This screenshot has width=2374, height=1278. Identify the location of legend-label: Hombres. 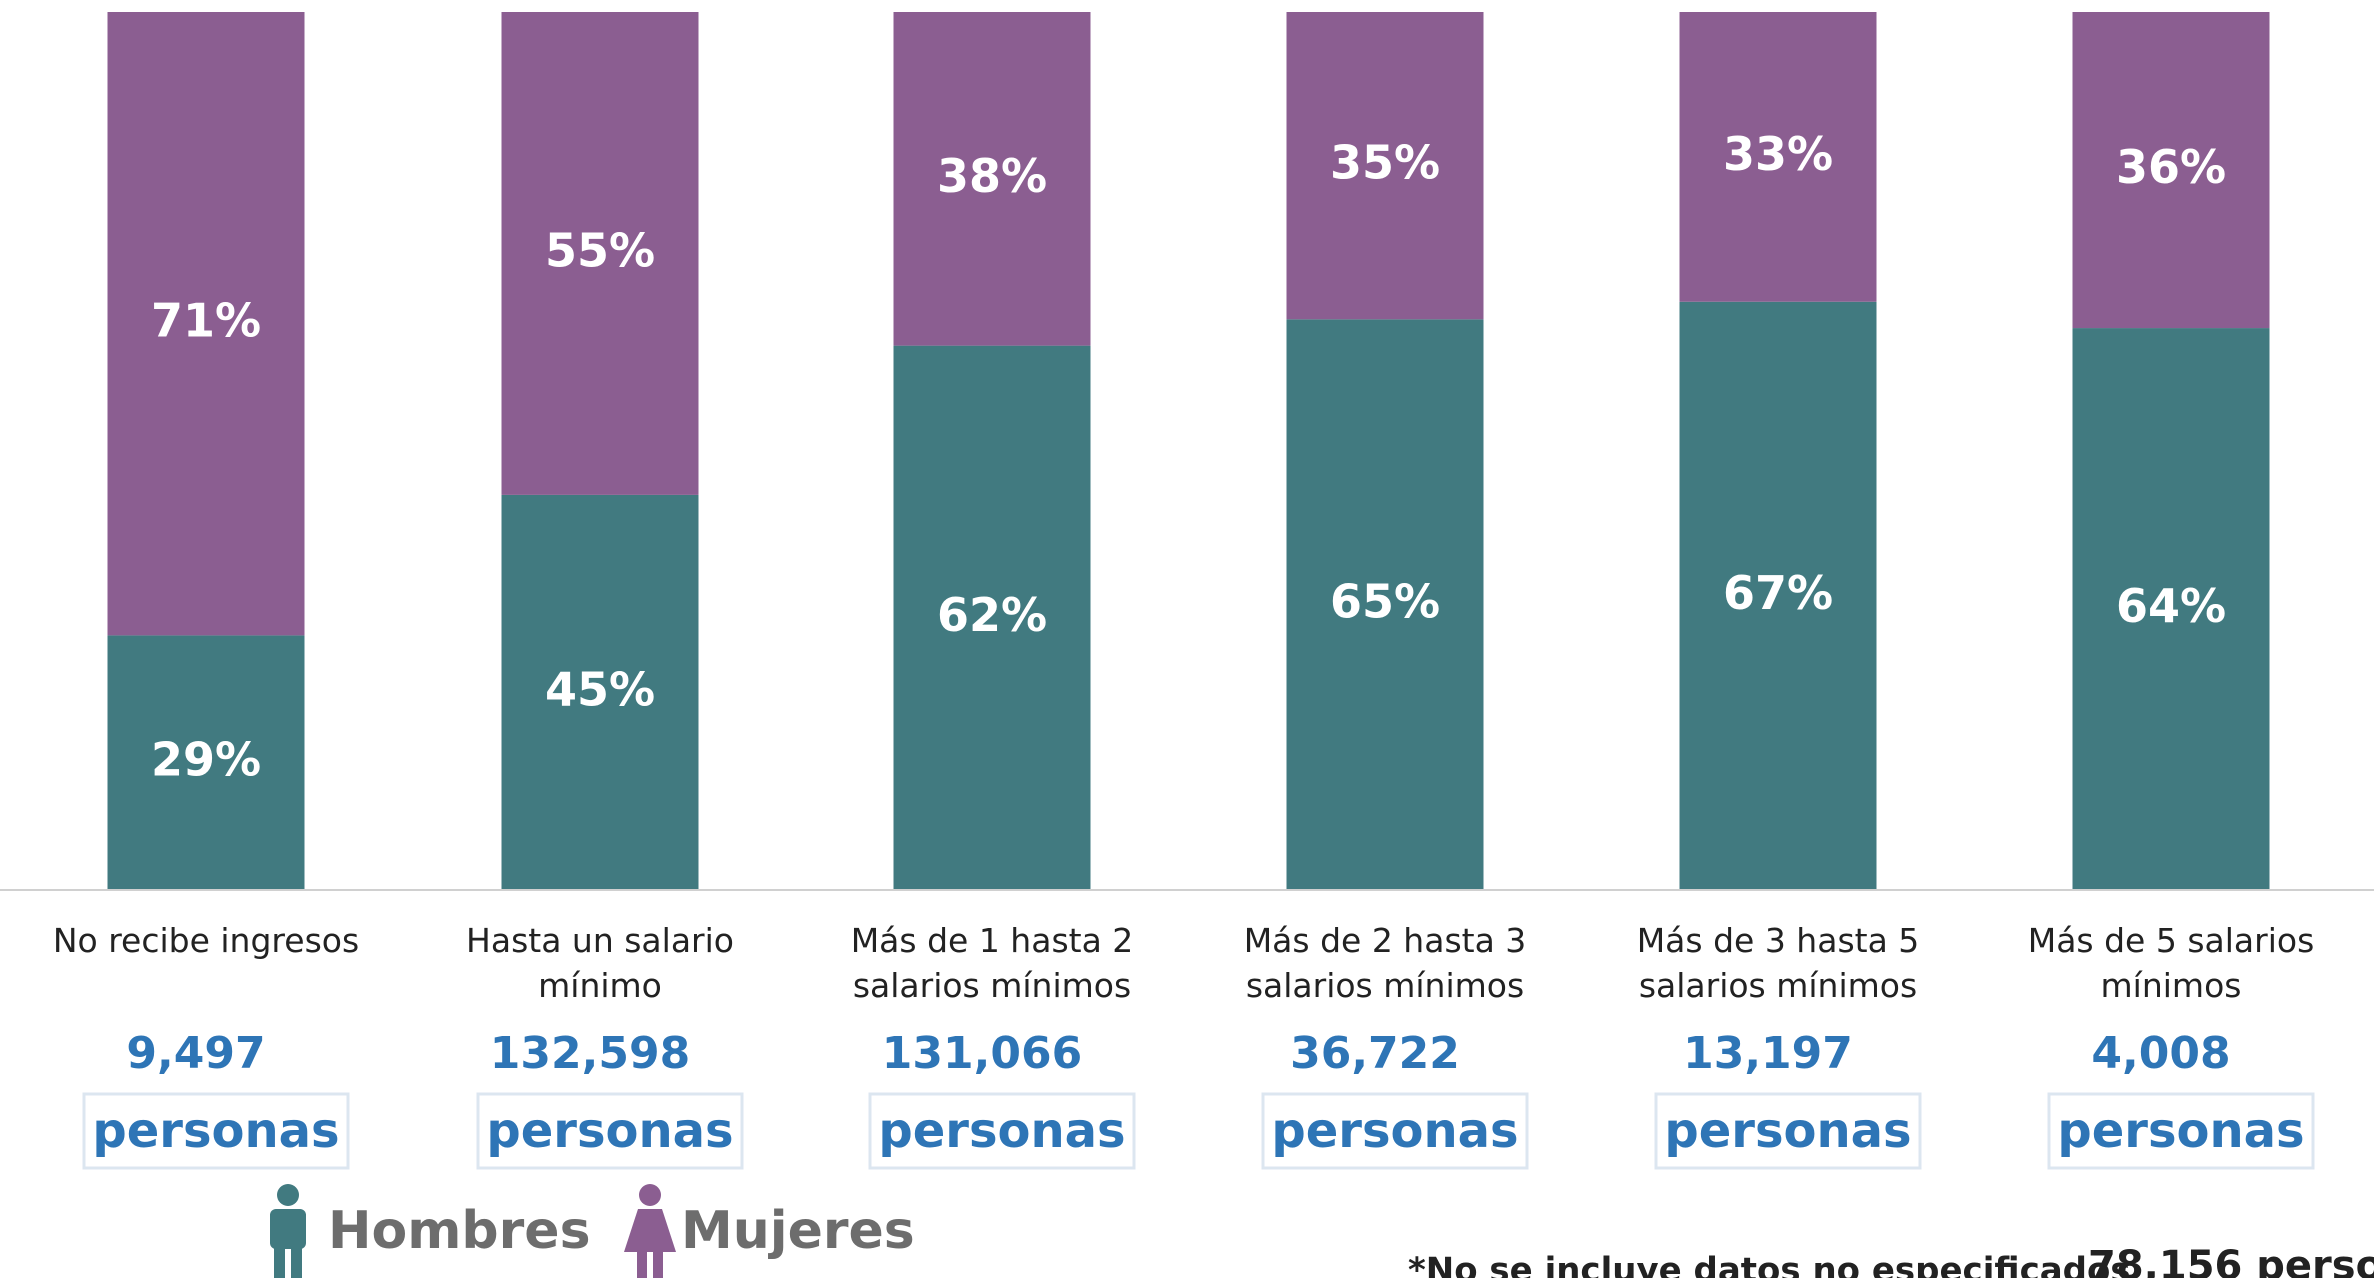
(459, 1231).